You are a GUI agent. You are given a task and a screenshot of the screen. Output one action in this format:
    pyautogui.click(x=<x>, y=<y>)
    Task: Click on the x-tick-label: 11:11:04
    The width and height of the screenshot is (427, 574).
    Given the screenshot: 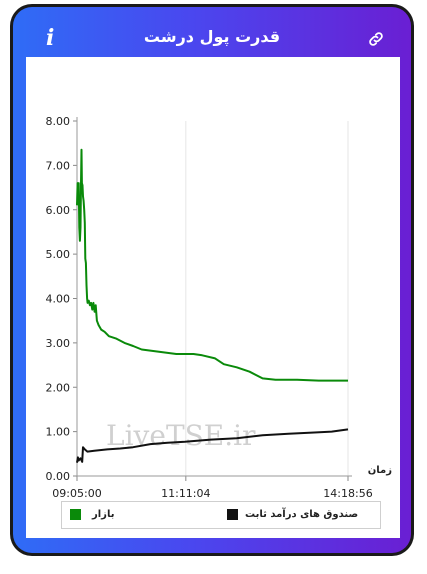 What is the action you would take?
    pyautogui.click(x=185, y=493)
    